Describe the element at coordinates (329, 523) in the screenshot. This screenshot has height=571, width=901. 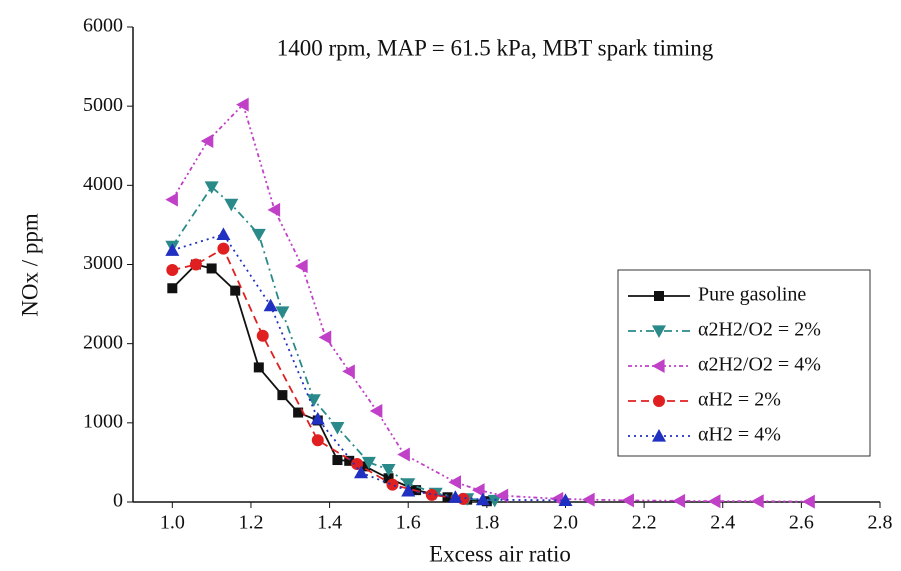
I see `x-tick-label: 1.4` at that location.